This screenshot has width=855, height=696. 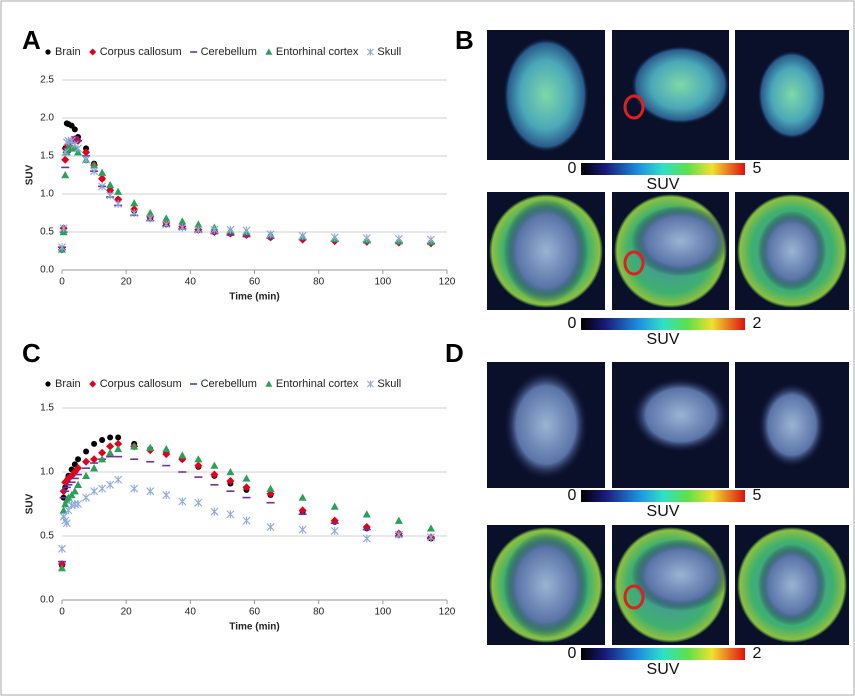 What do you see at coordinates (31, 40) in the screenshot?
I see `panel-letter: A` at bounding box center [31, 40].